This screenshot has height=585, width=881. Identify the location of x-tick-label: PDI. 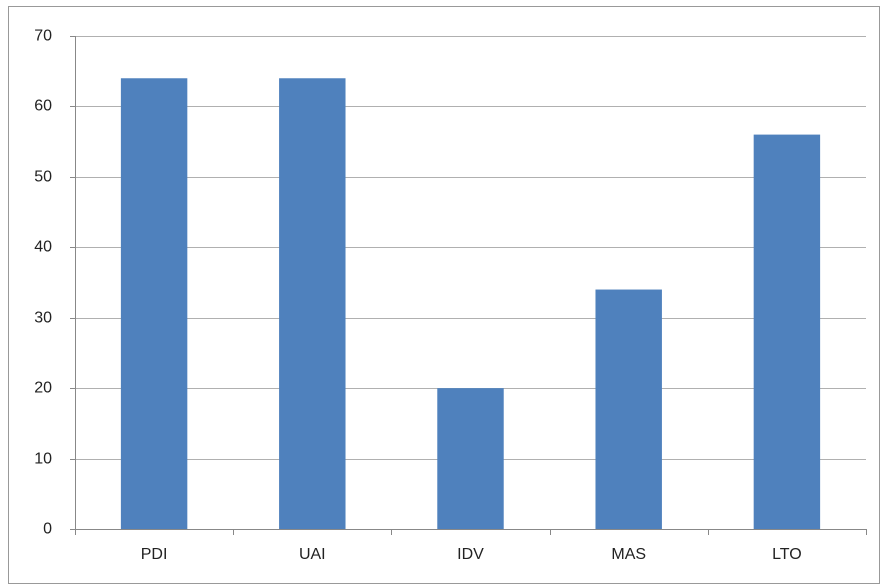
(154, 554).